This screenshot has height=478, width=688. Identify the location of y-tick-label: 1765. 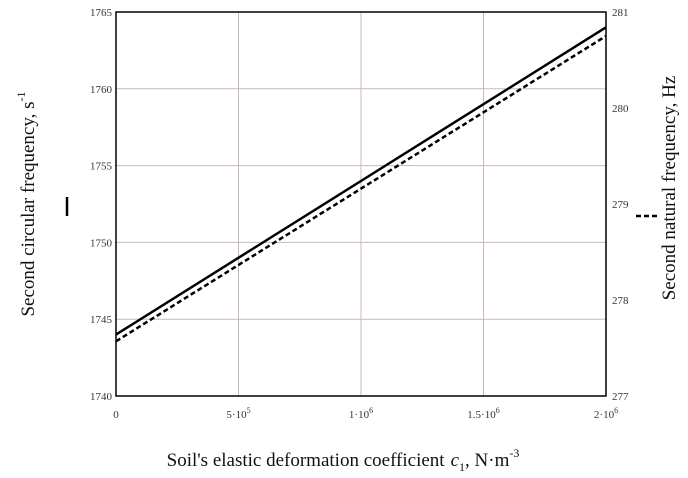
(101, 13).